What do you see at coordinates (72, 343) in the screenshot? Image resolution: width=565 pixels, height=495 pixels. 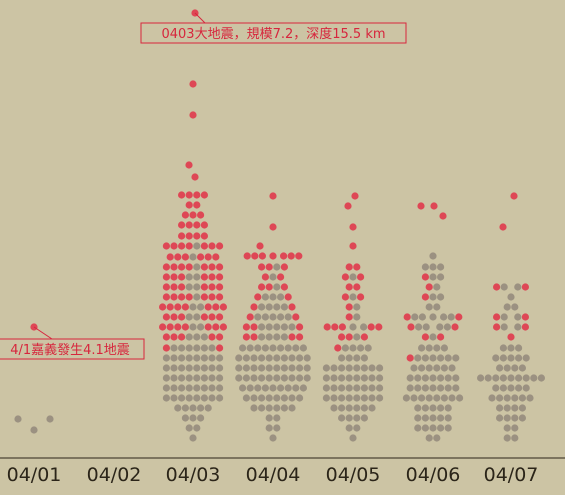 I see `annotation-chiayi-quake: 4/1嘉義發生4.1地震` at bounding box center [72, 343].